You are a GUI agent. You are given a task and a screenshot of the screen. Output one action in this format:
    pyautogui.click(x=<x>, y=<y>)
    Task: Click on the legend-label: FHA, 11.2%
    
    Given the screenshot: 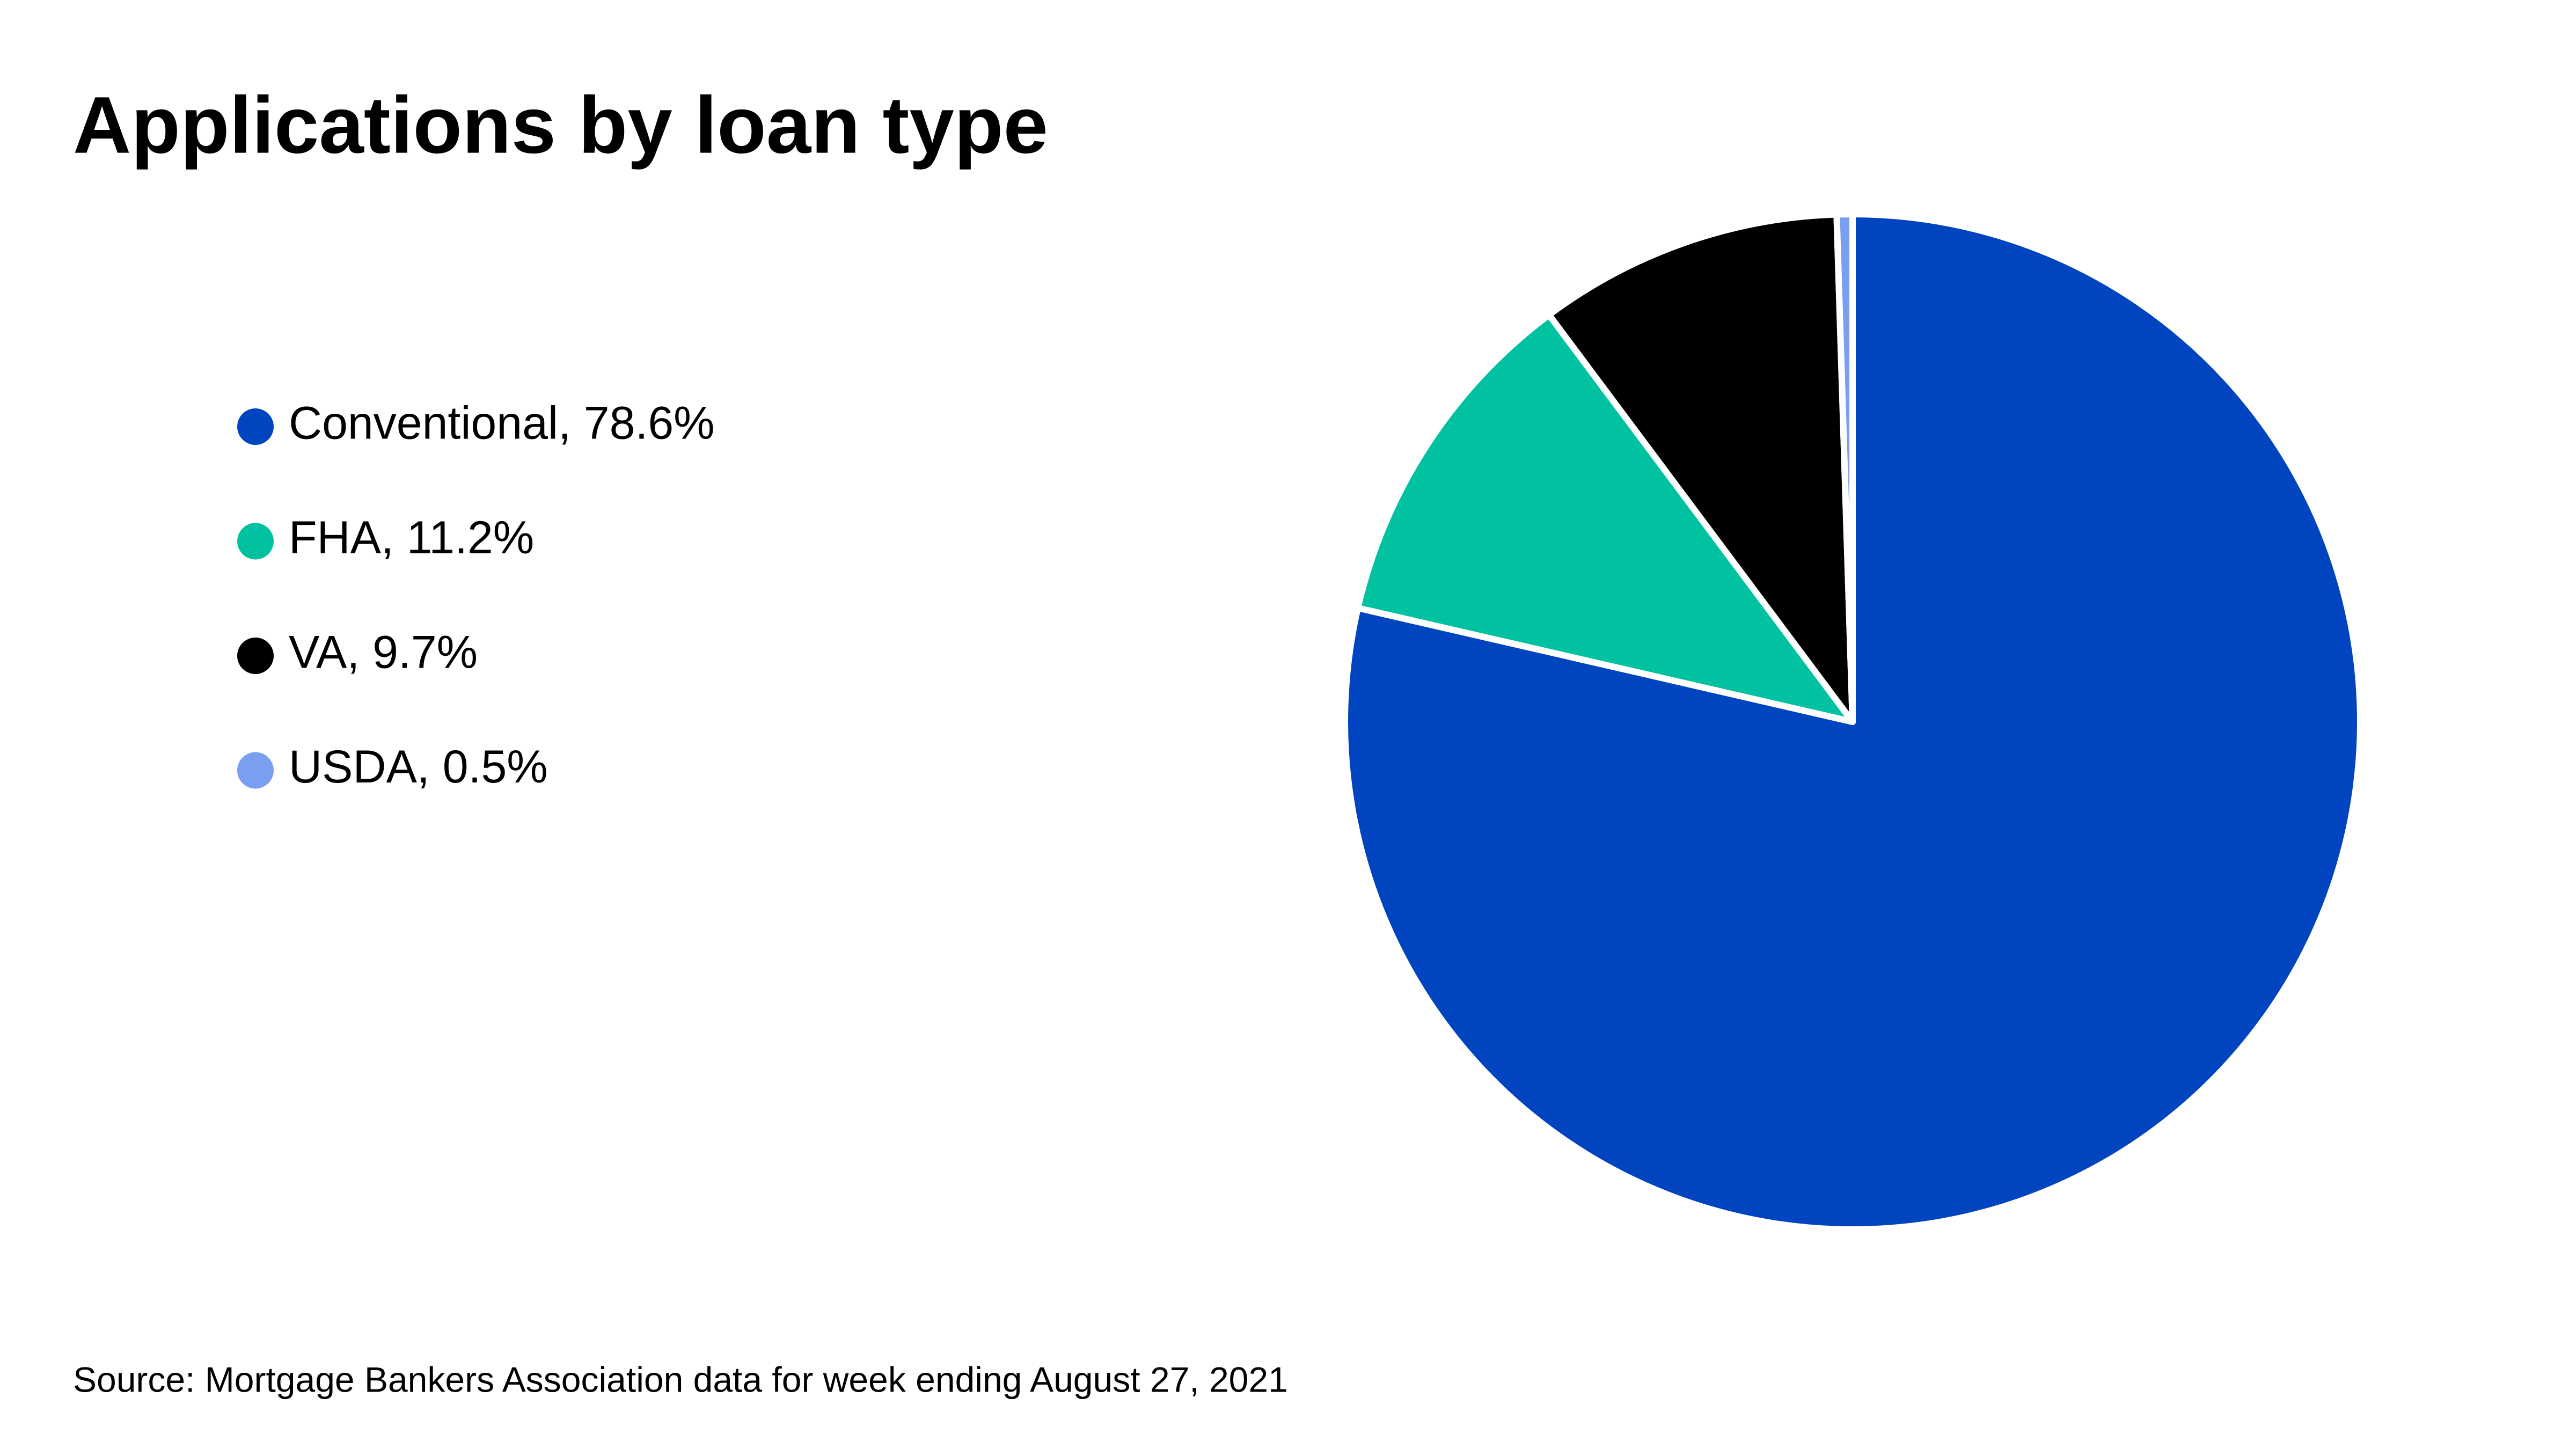 What is the action you would take?
    pyautogui.click(x=411, y=538)
    